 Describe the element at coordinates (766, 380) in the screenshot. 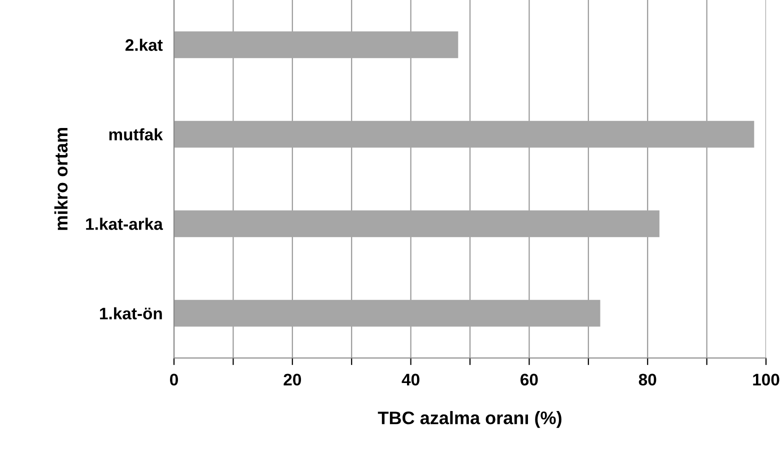

I see `x-tick-label: 100` at that location.